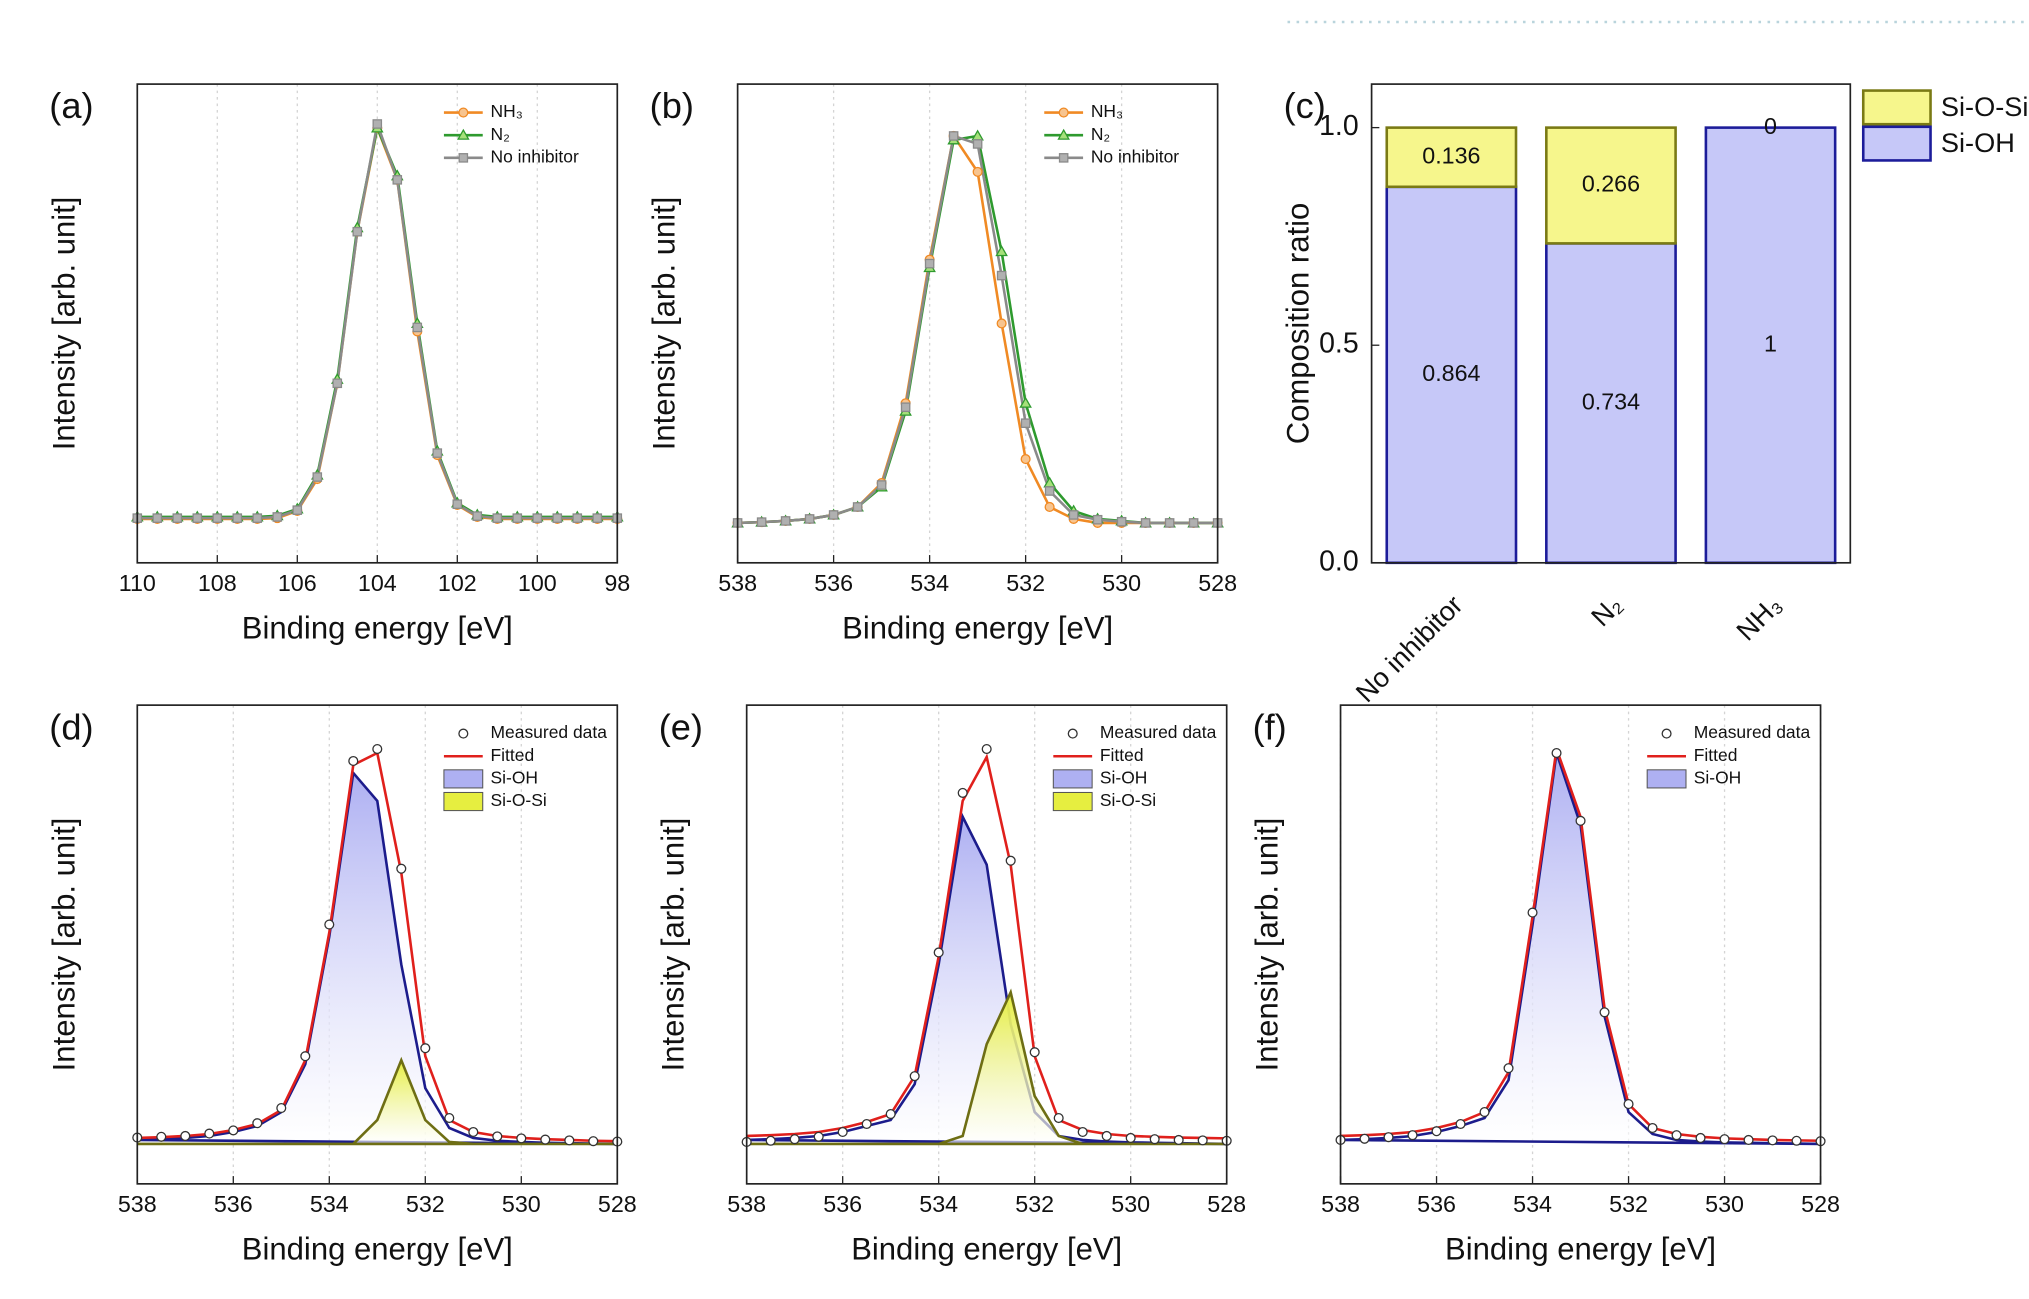 The image size is (2029, 1299). What do you see at coordinates (1451, 155) in the screenshot?
I see `data-label: 0.136` at bounding box center [1451, 155].